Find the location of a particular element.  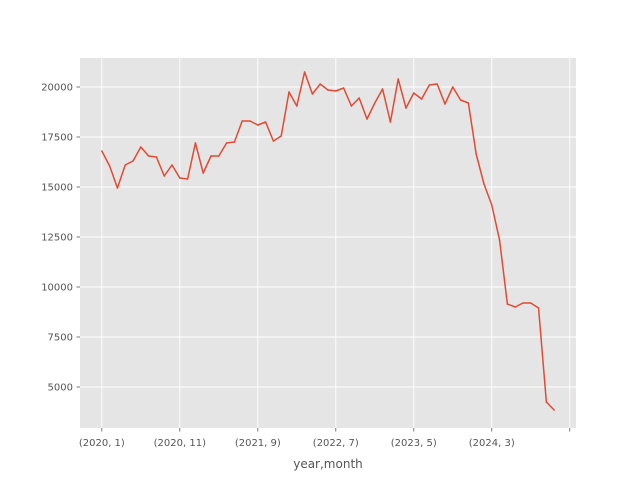

y-tick-label: 17500 is located at coordinates (57, 138).